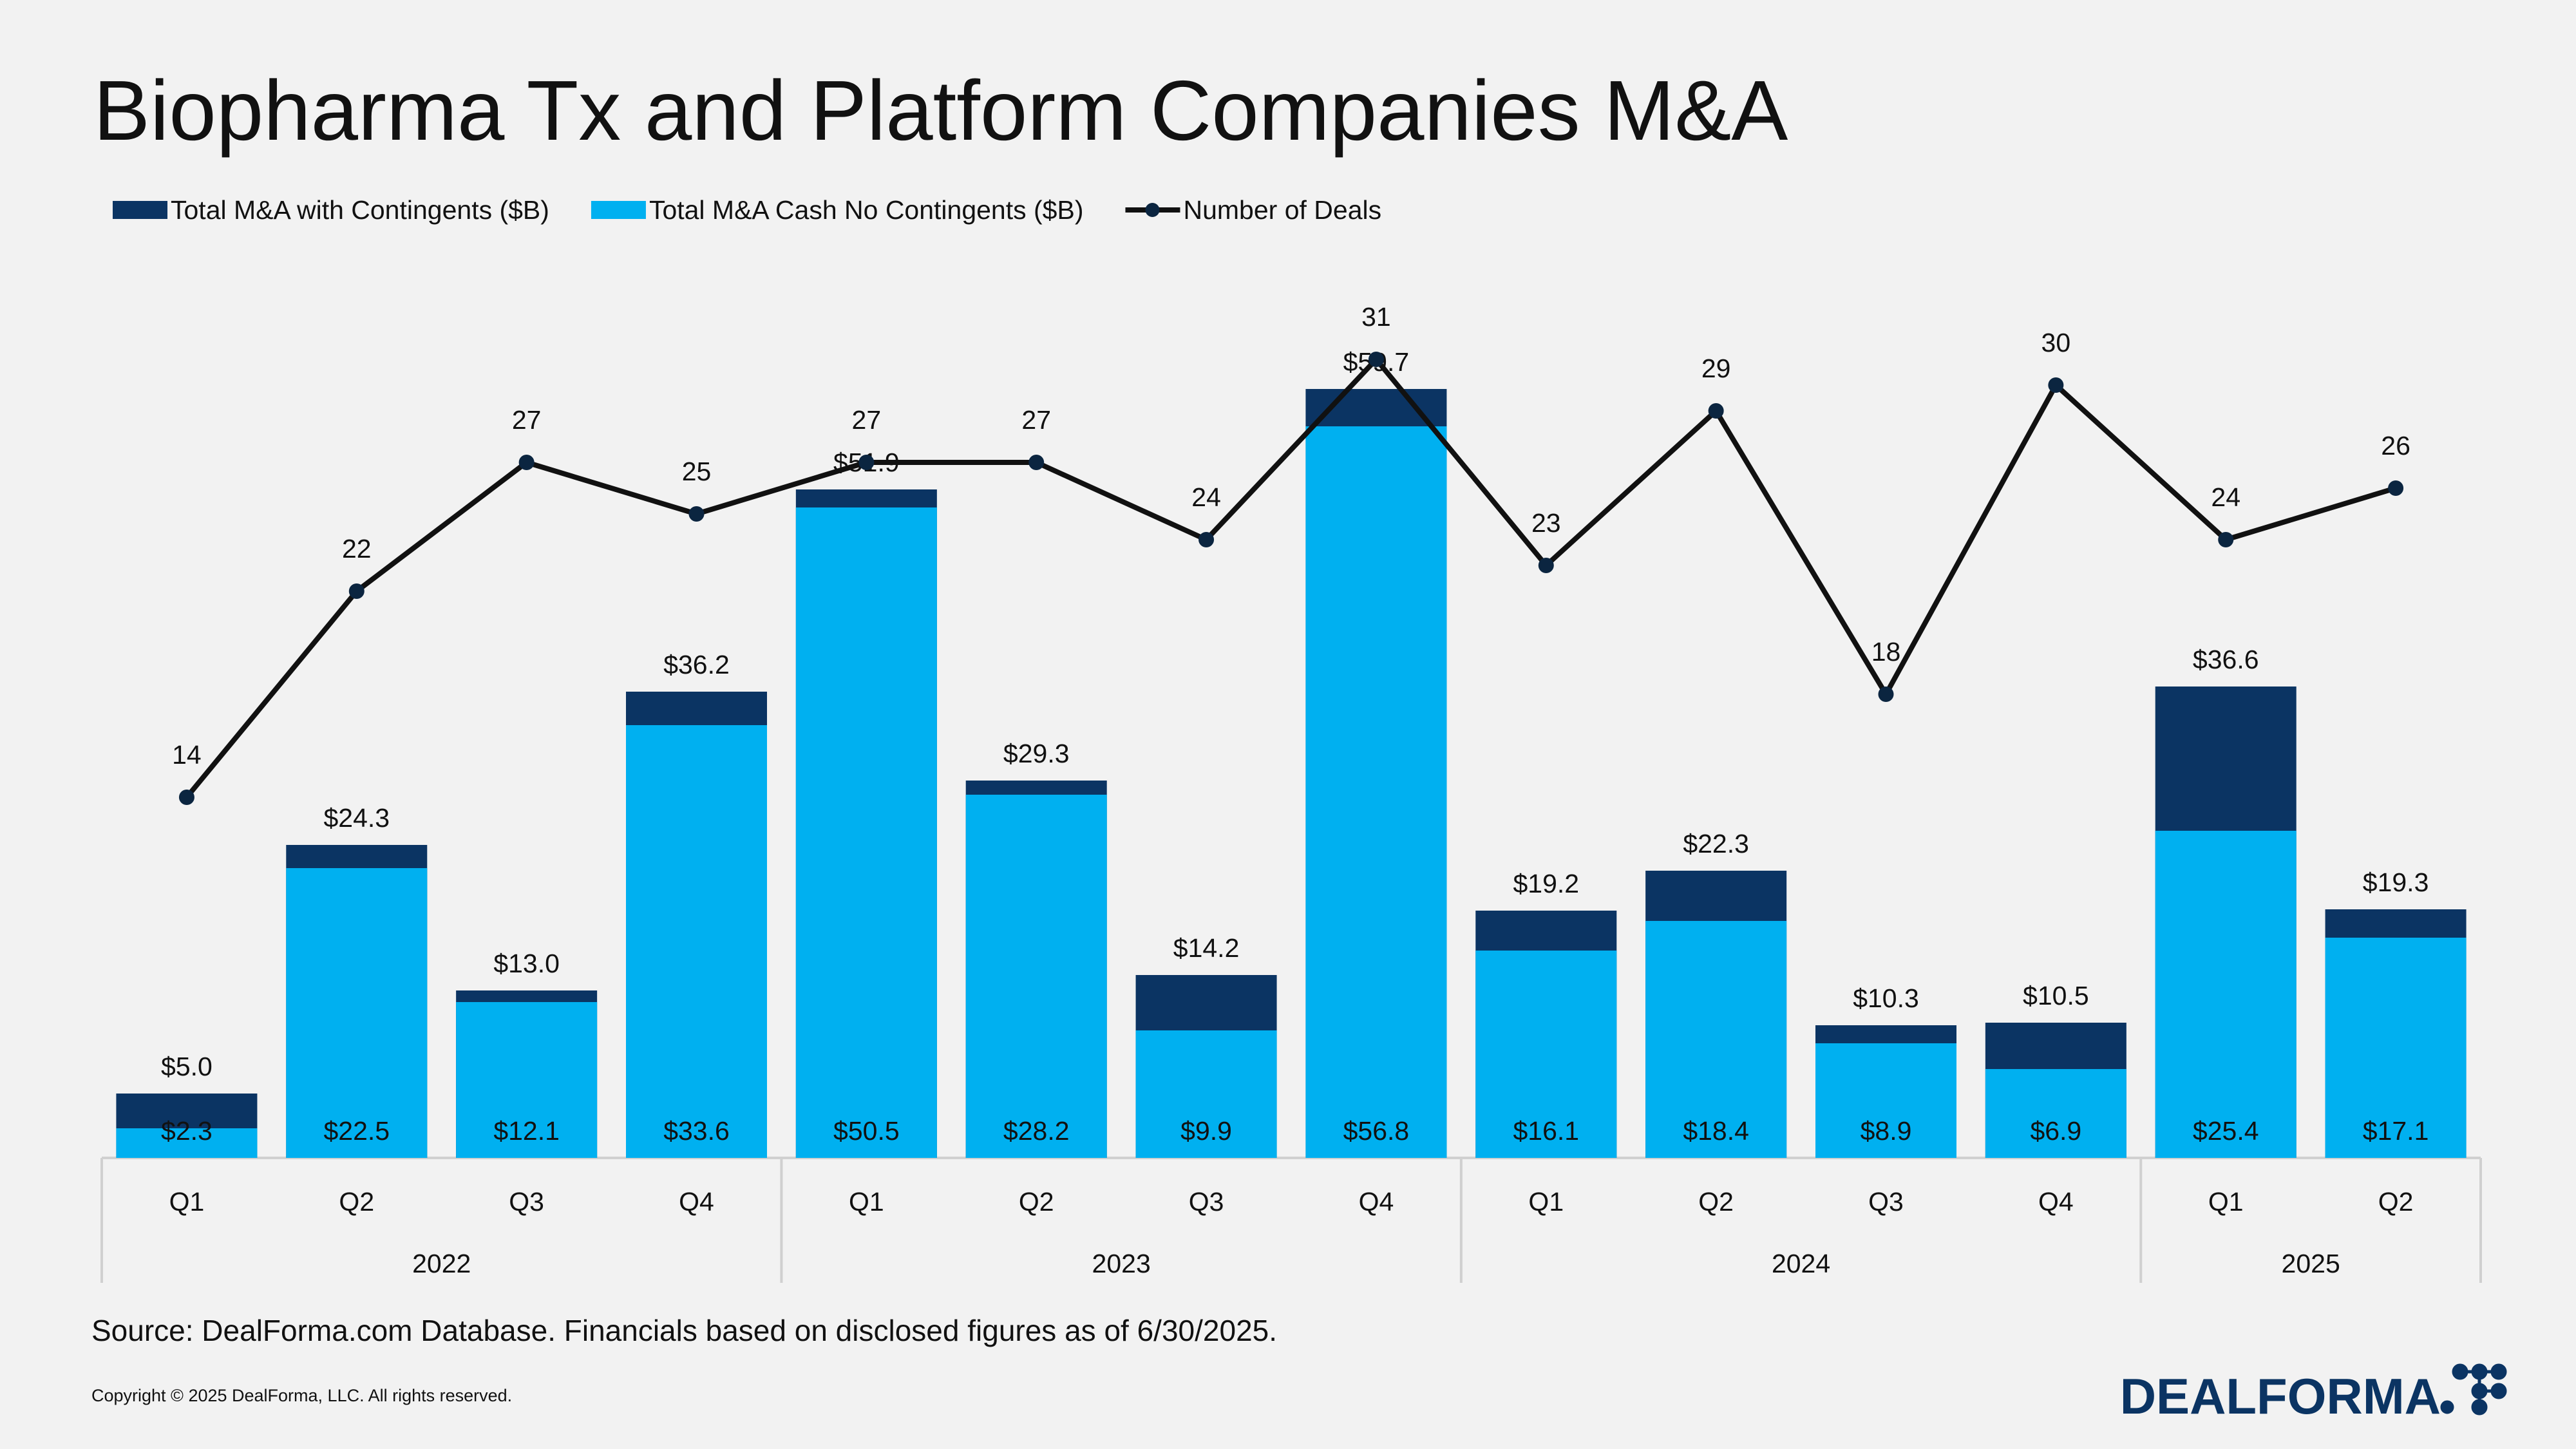  I want to click on line-value-label: 26, so click(2395, 446).